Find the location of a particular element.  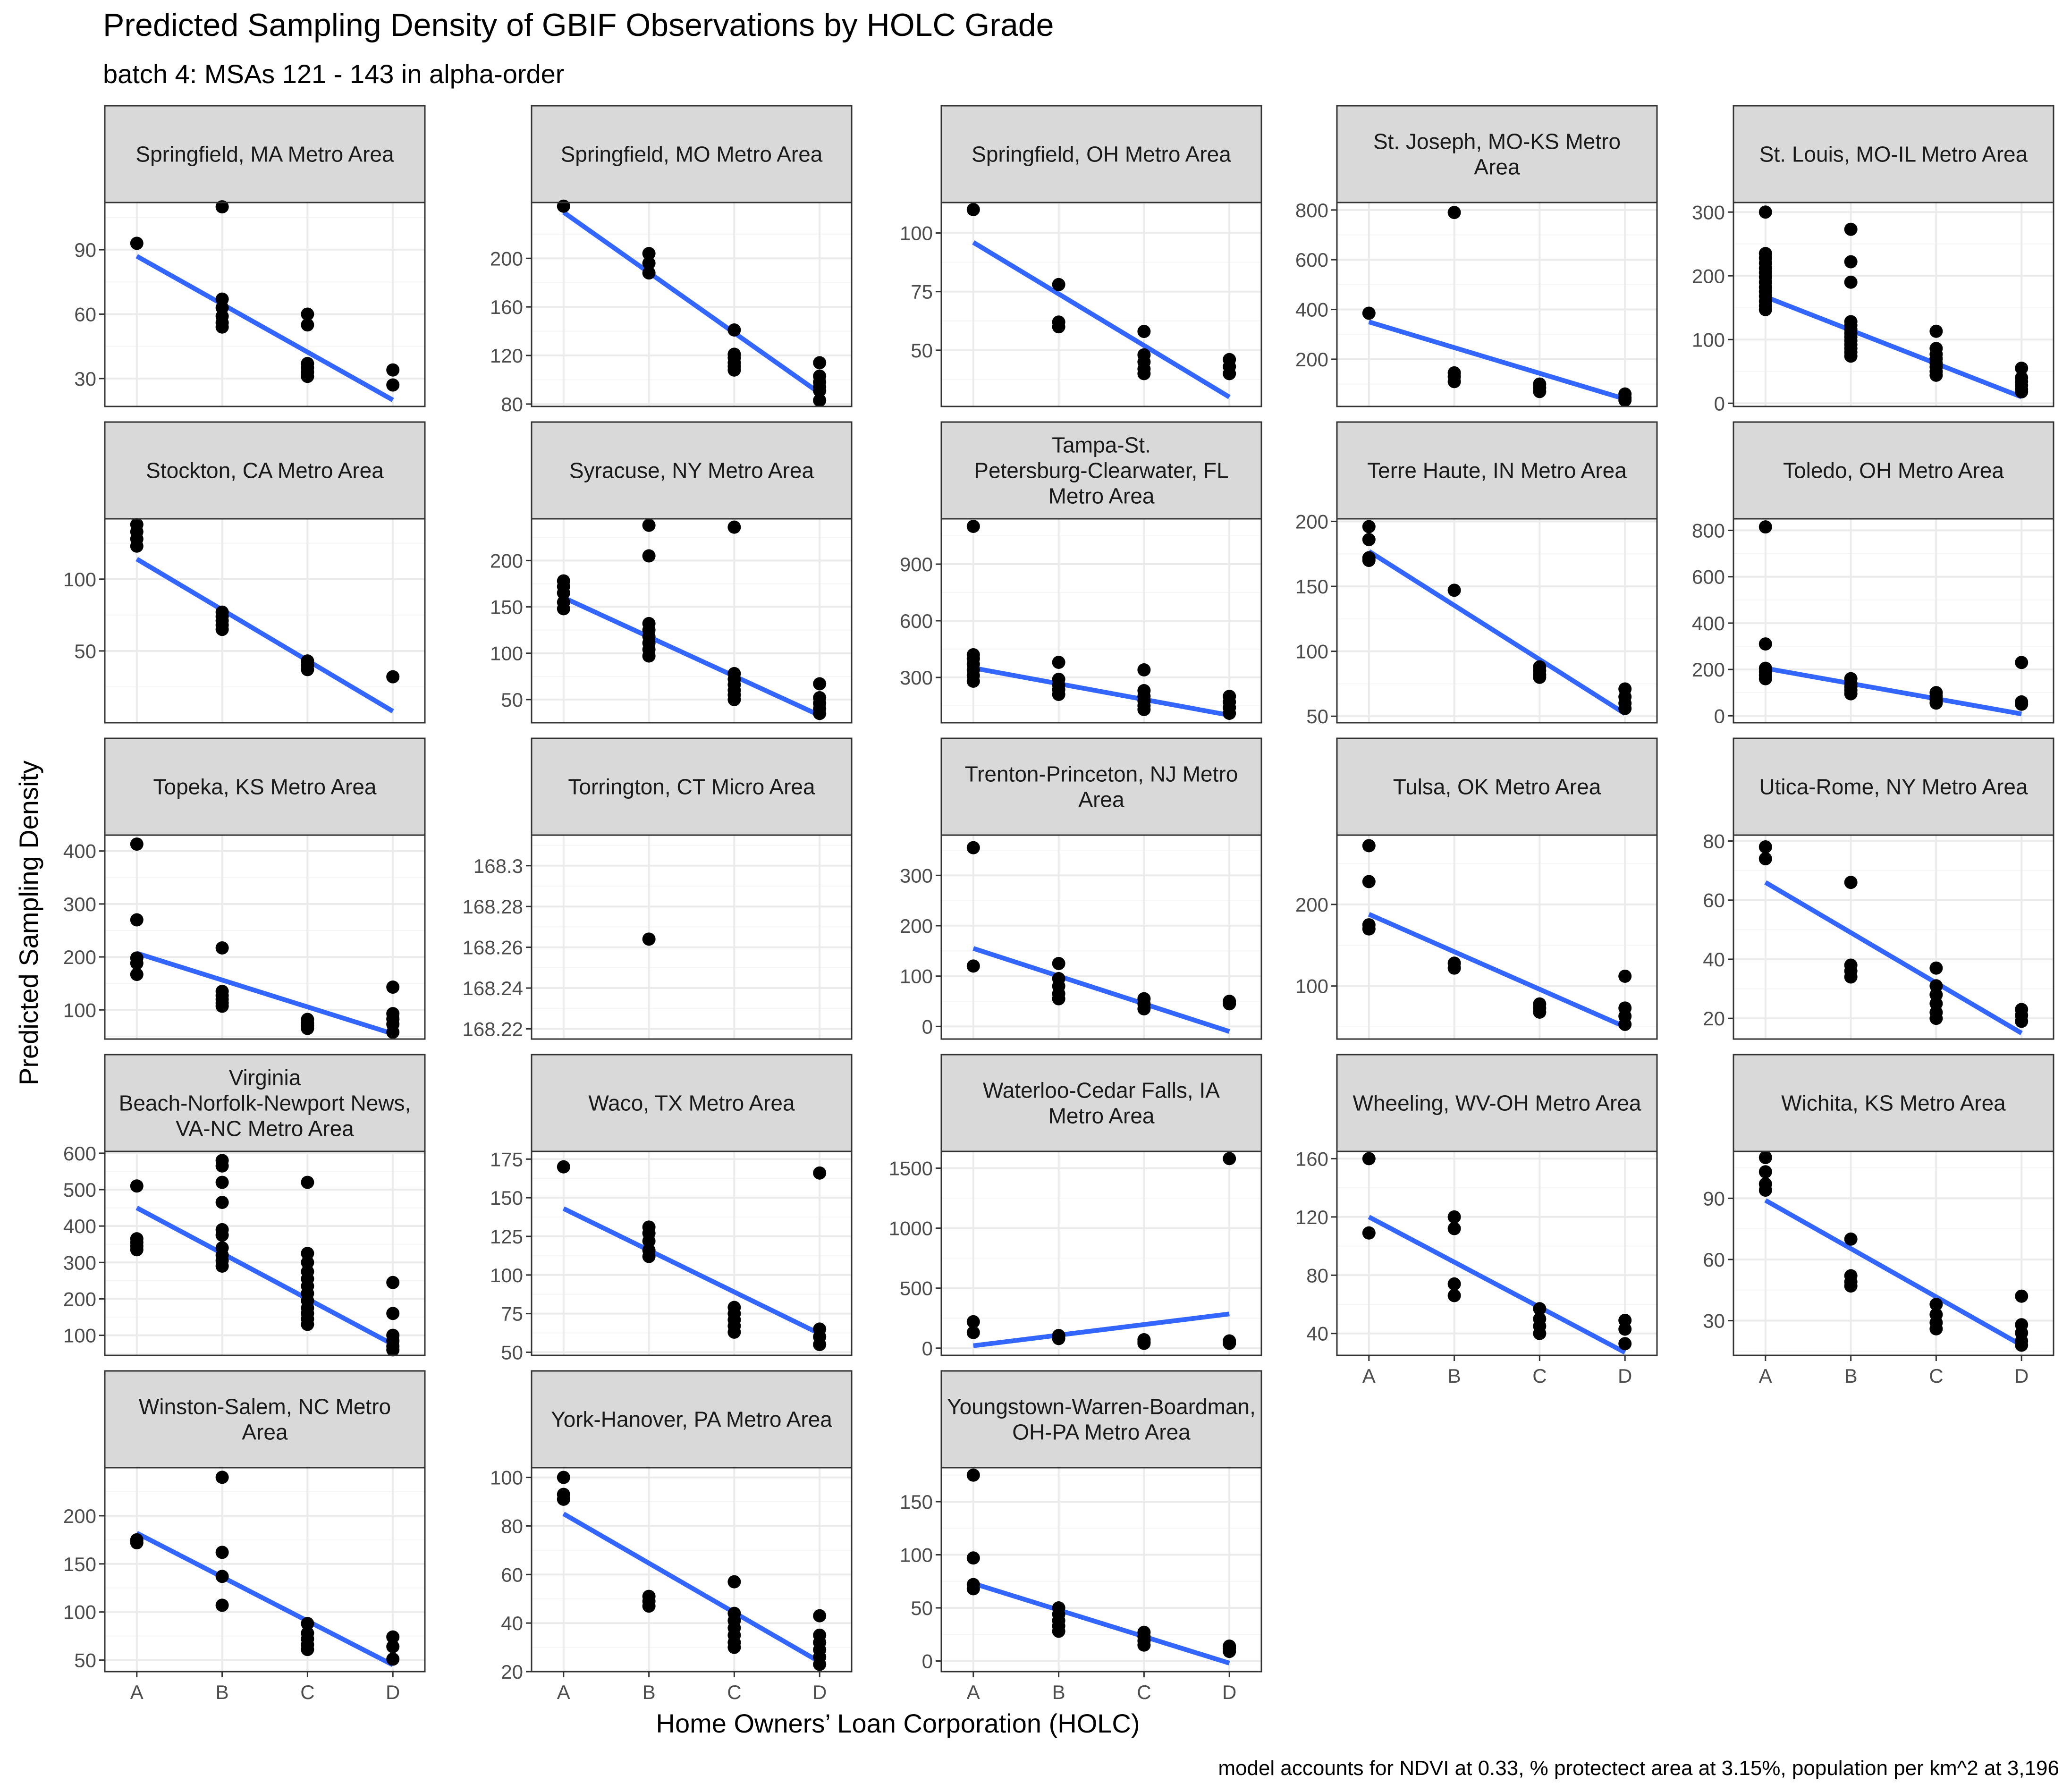

facet-title-line: OH-PA Metro Area is located at coordinates (1101, 1433).